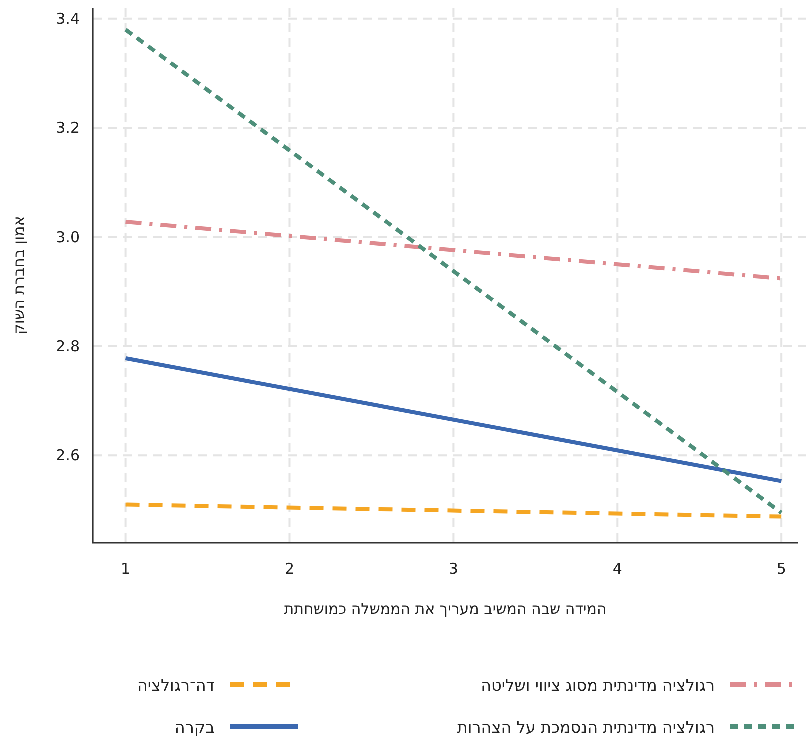 Image resolution: width=806 pixels, height=737 pixels. I want to click on y-tick-label: 2.6, so click(68, 455).